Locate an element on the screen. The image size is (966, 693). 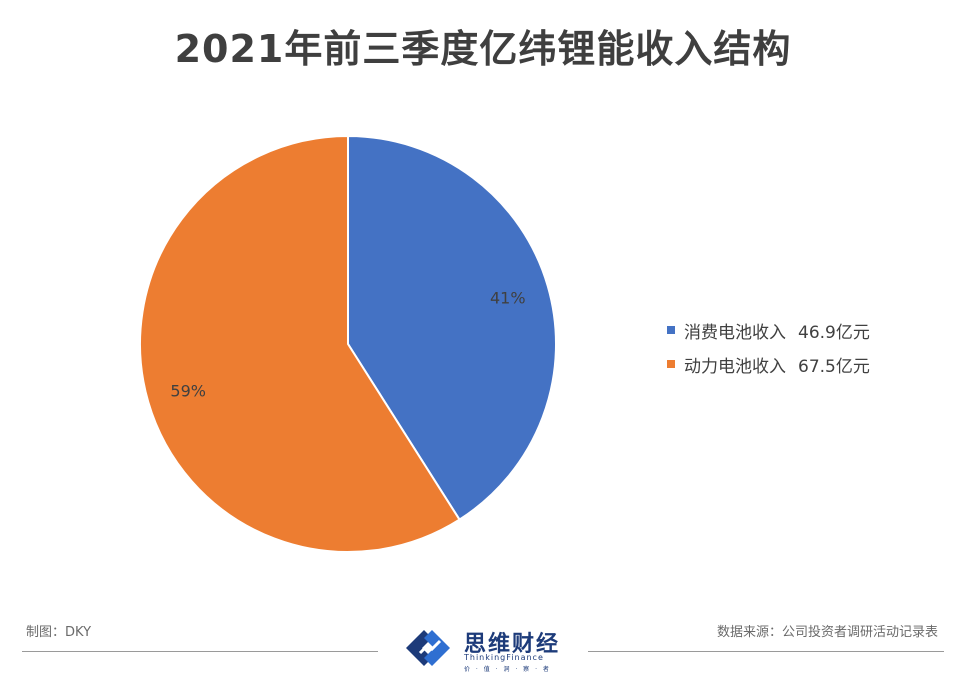
legend-label-consumer: 消费电池收入 is located at coordinates (735, 332).